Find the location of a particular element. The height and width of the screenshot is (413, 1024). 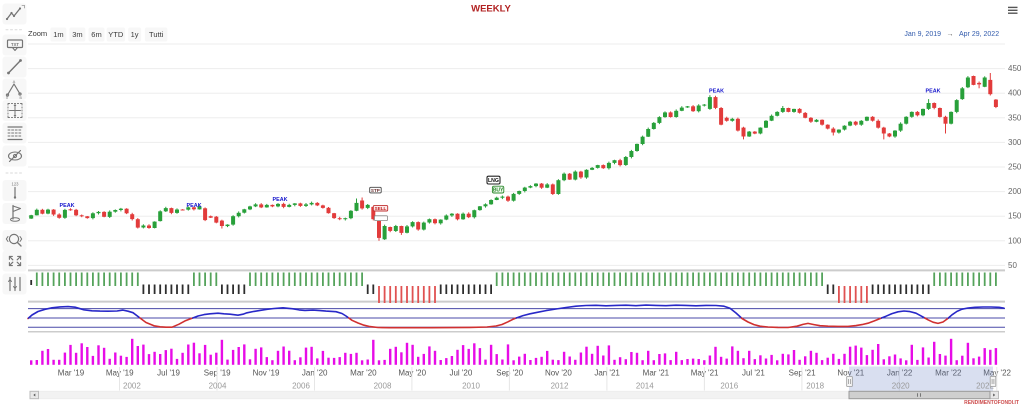

svg-text: RENDIMENTOFONDI.IT is located at coordinates (991, 403).